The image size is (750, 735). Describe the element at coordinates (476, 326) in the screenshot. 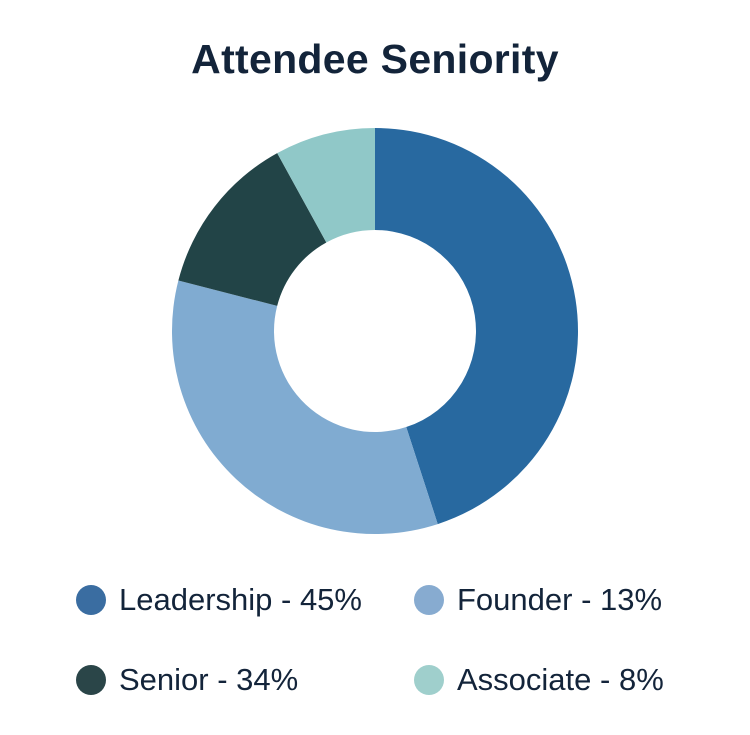

I see `donut-slice-leadership` at that location.